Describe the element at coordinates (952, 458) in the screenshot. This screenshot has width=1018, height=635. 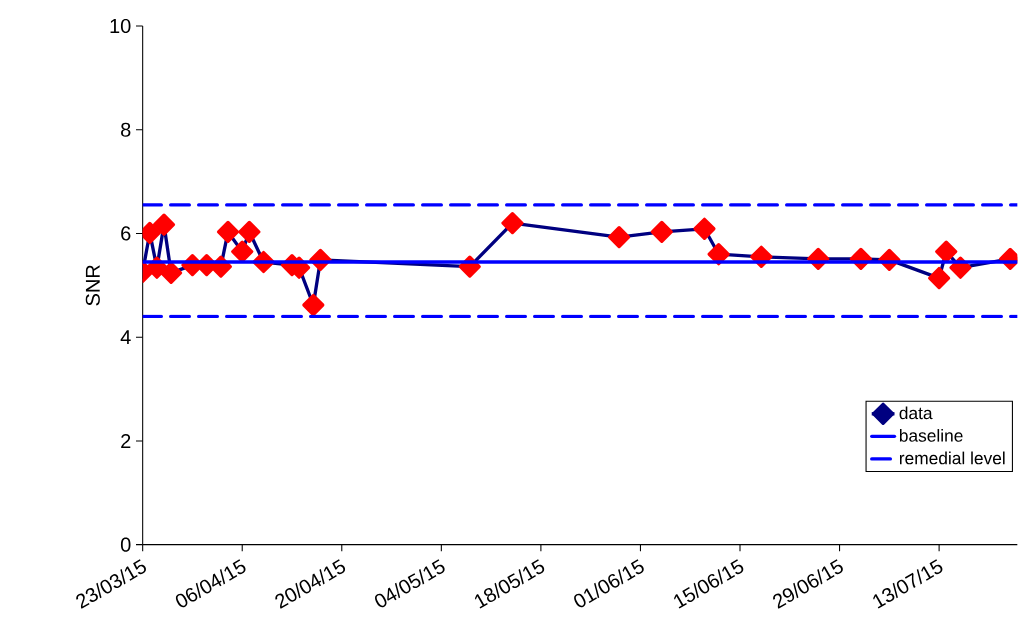
I see `legend-label: remedial level` at that location.